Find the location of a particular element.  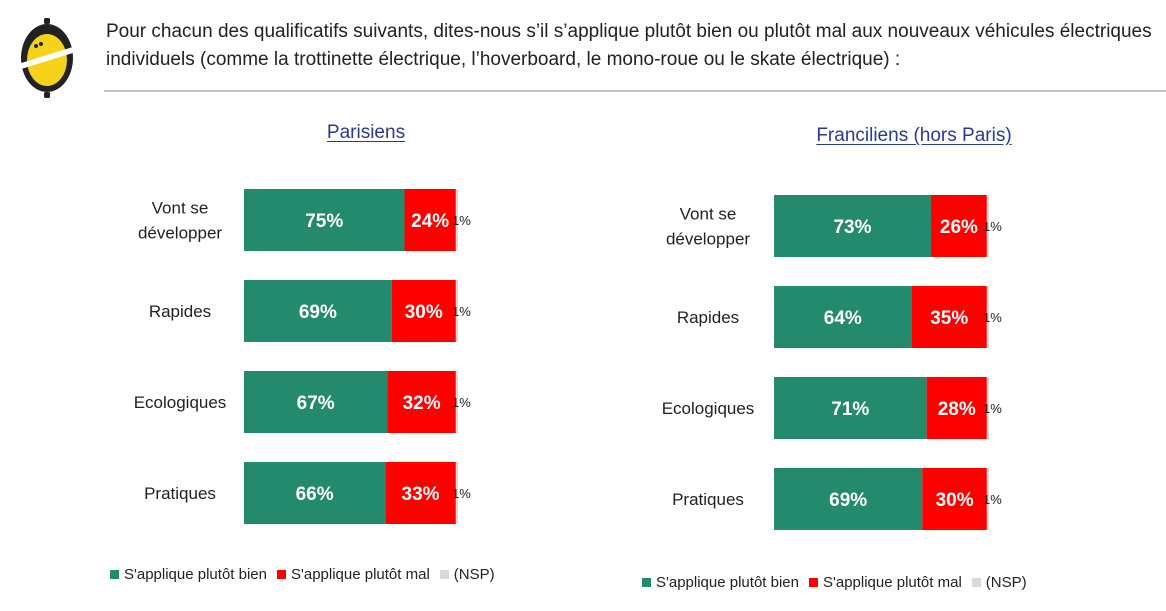

data-label: 35% is located at coordinates (949, 318).